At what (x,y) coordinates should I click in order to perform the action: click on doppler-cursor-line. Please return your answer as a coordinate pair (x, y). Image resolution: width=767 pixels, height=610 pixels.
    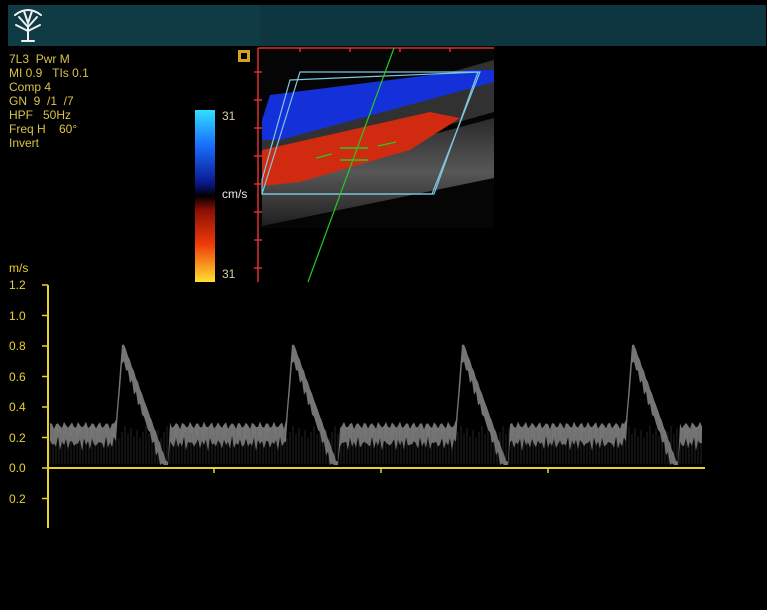
    Looking at the image, I should click on (351, 165).